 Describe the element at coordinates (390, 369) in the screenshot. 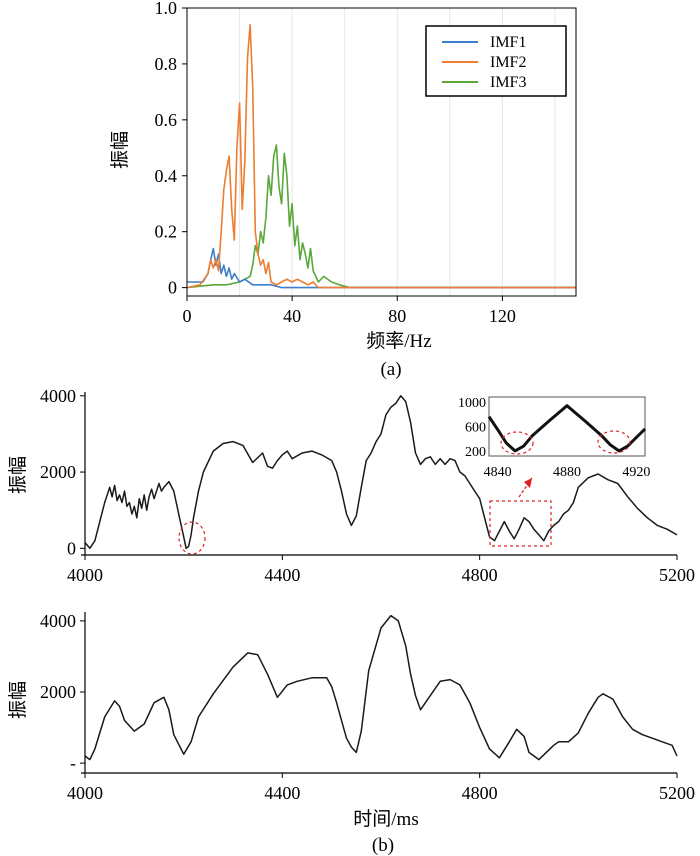

I see `panel-a-caption: (a)` at that location.